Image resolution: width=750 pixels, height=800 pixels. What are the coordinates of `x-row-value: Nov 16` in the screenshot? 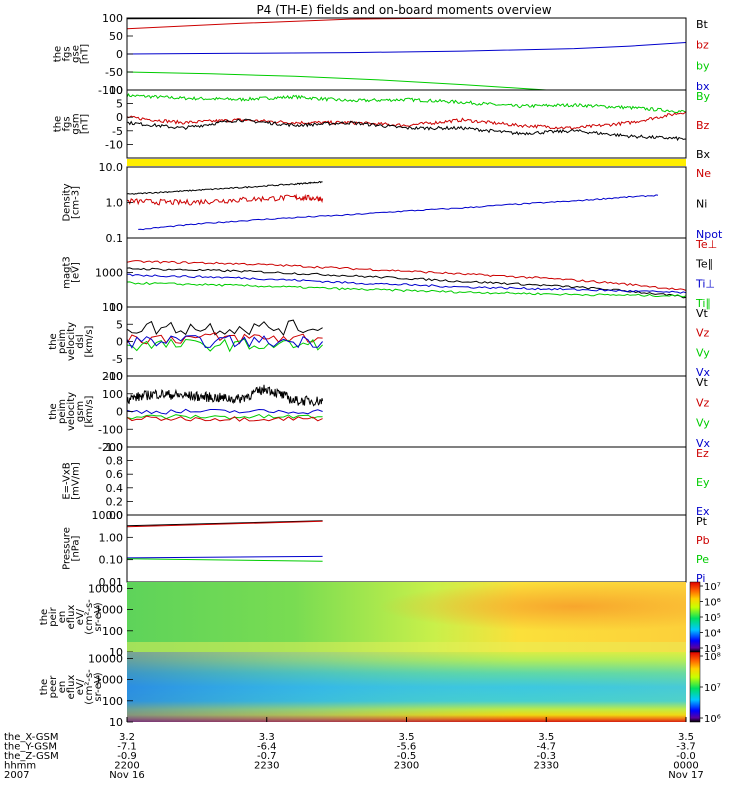 It's located at (126, 775).